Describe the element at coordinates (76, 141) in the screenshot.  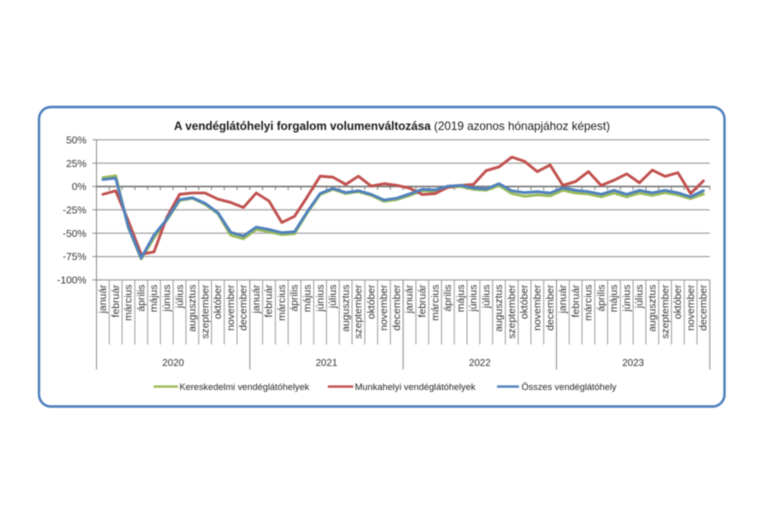
I see `svg-text: 50%` at that location.